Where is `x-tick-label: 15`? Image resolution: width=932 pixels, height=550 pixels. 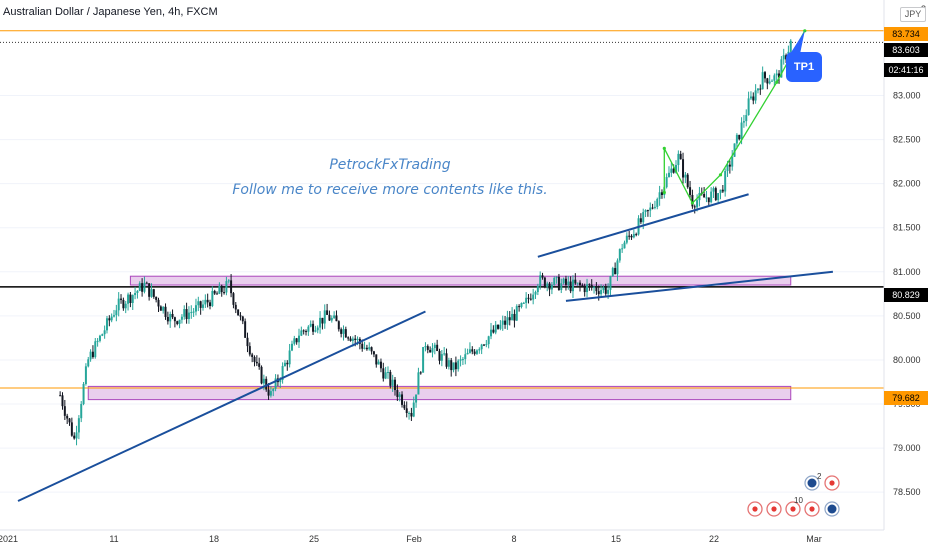 x-tick-label: 15 is located at coordinates (616, 539).